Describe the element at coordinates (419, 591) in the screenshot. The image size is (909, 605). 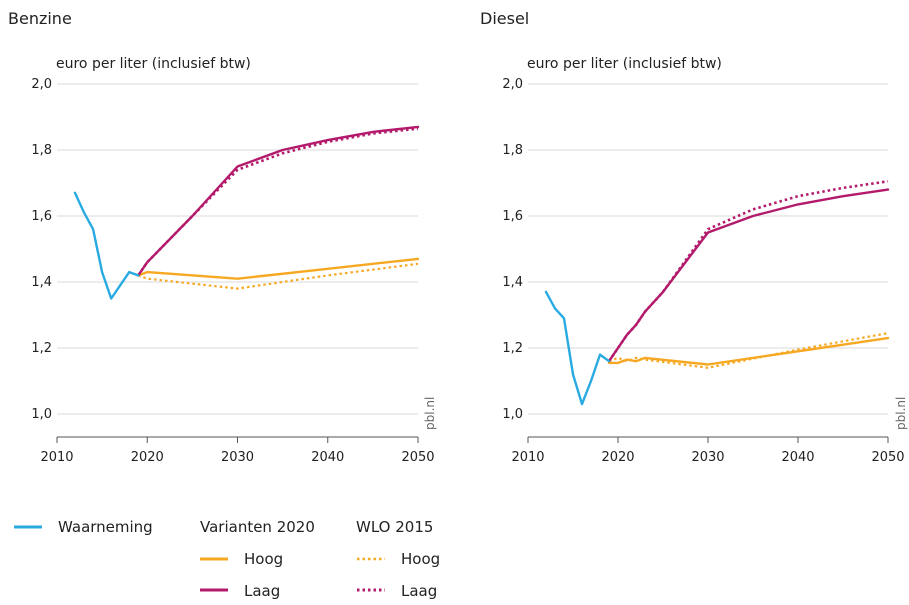
I see `legend-label-wlo-laag: Laag` at that location.